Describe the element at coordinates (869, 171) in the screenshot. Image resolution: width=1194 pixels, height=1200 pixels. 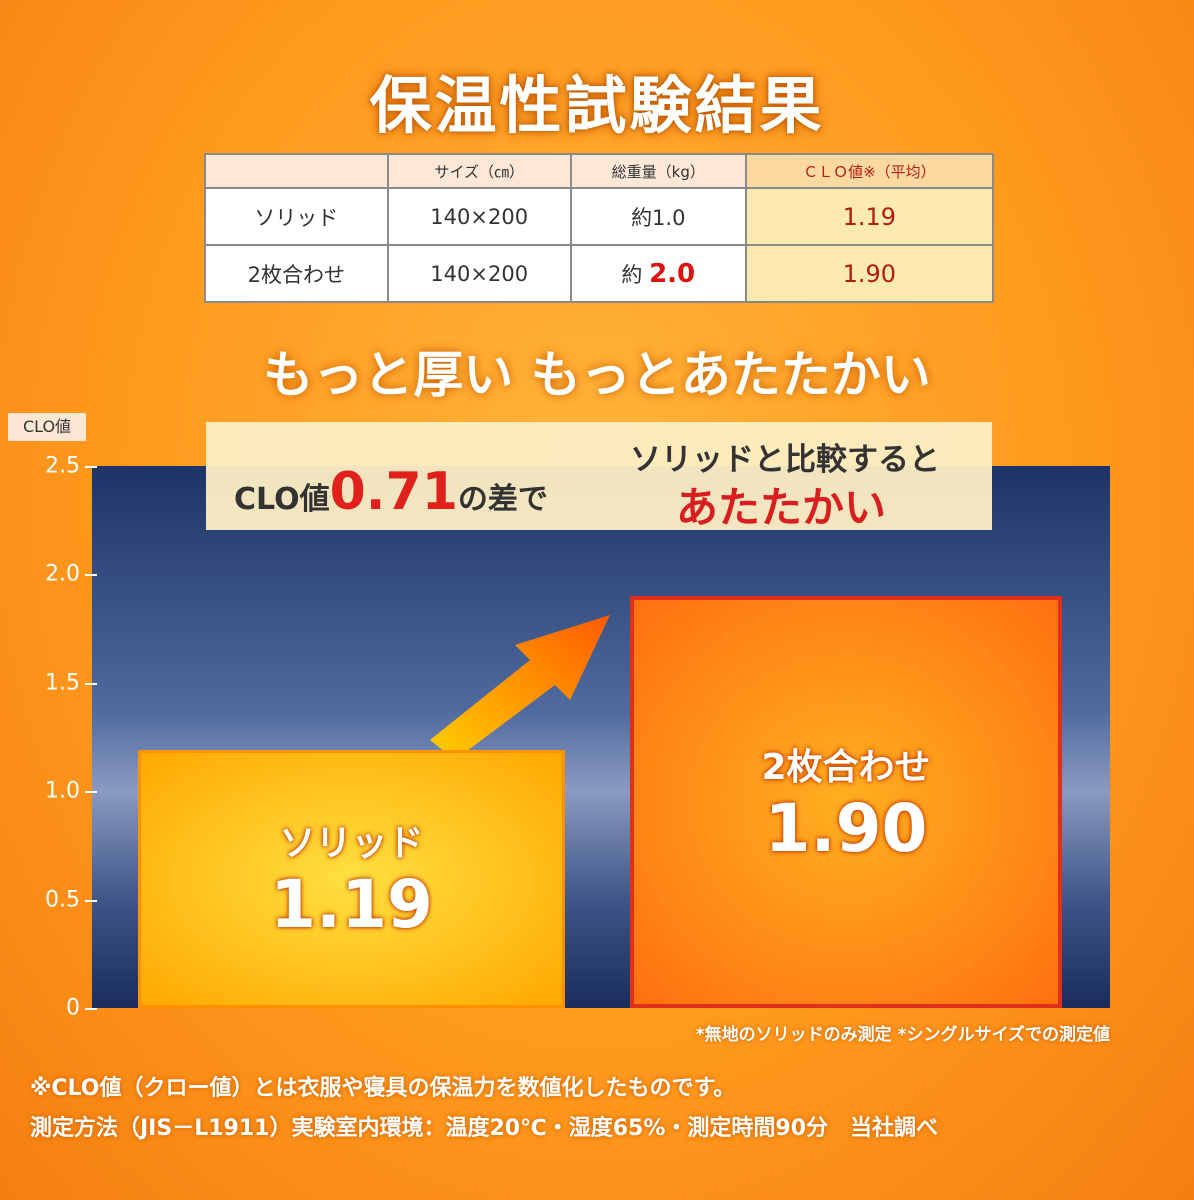
I see `header-cell: ＣＬＯ値※（平均）` at that location.